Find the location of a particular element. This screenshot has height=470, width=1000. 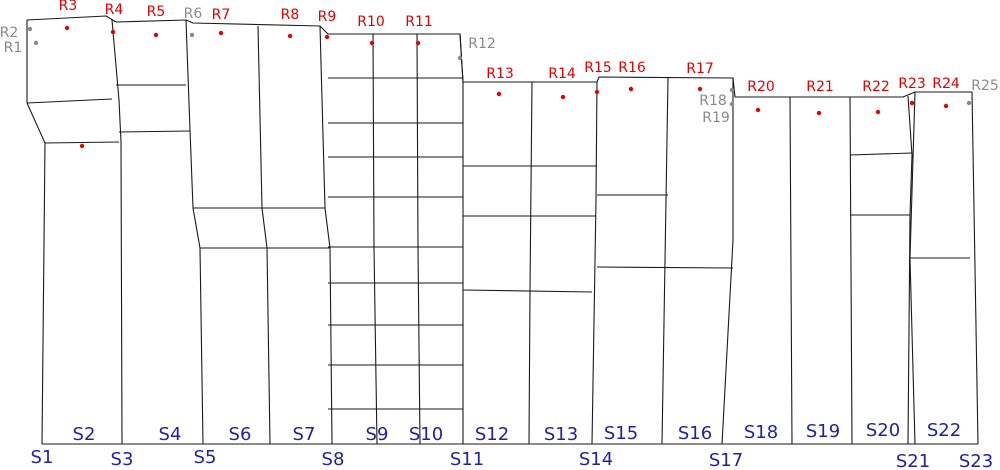

segment-label: S10 is located at coordinates (426, 434).